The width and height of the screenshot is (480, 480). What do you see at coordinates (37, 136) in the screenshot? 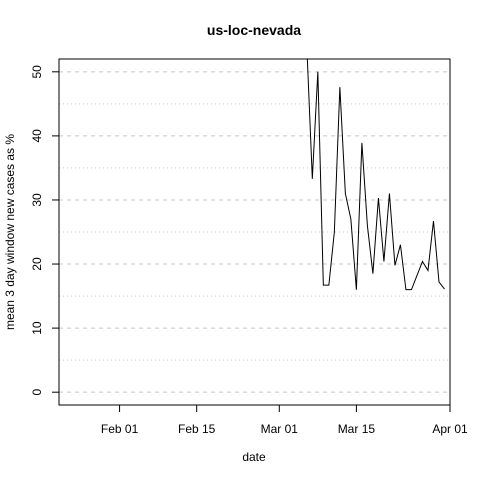
I see `y-tick-label: 40` at bounding box center [37, 136].